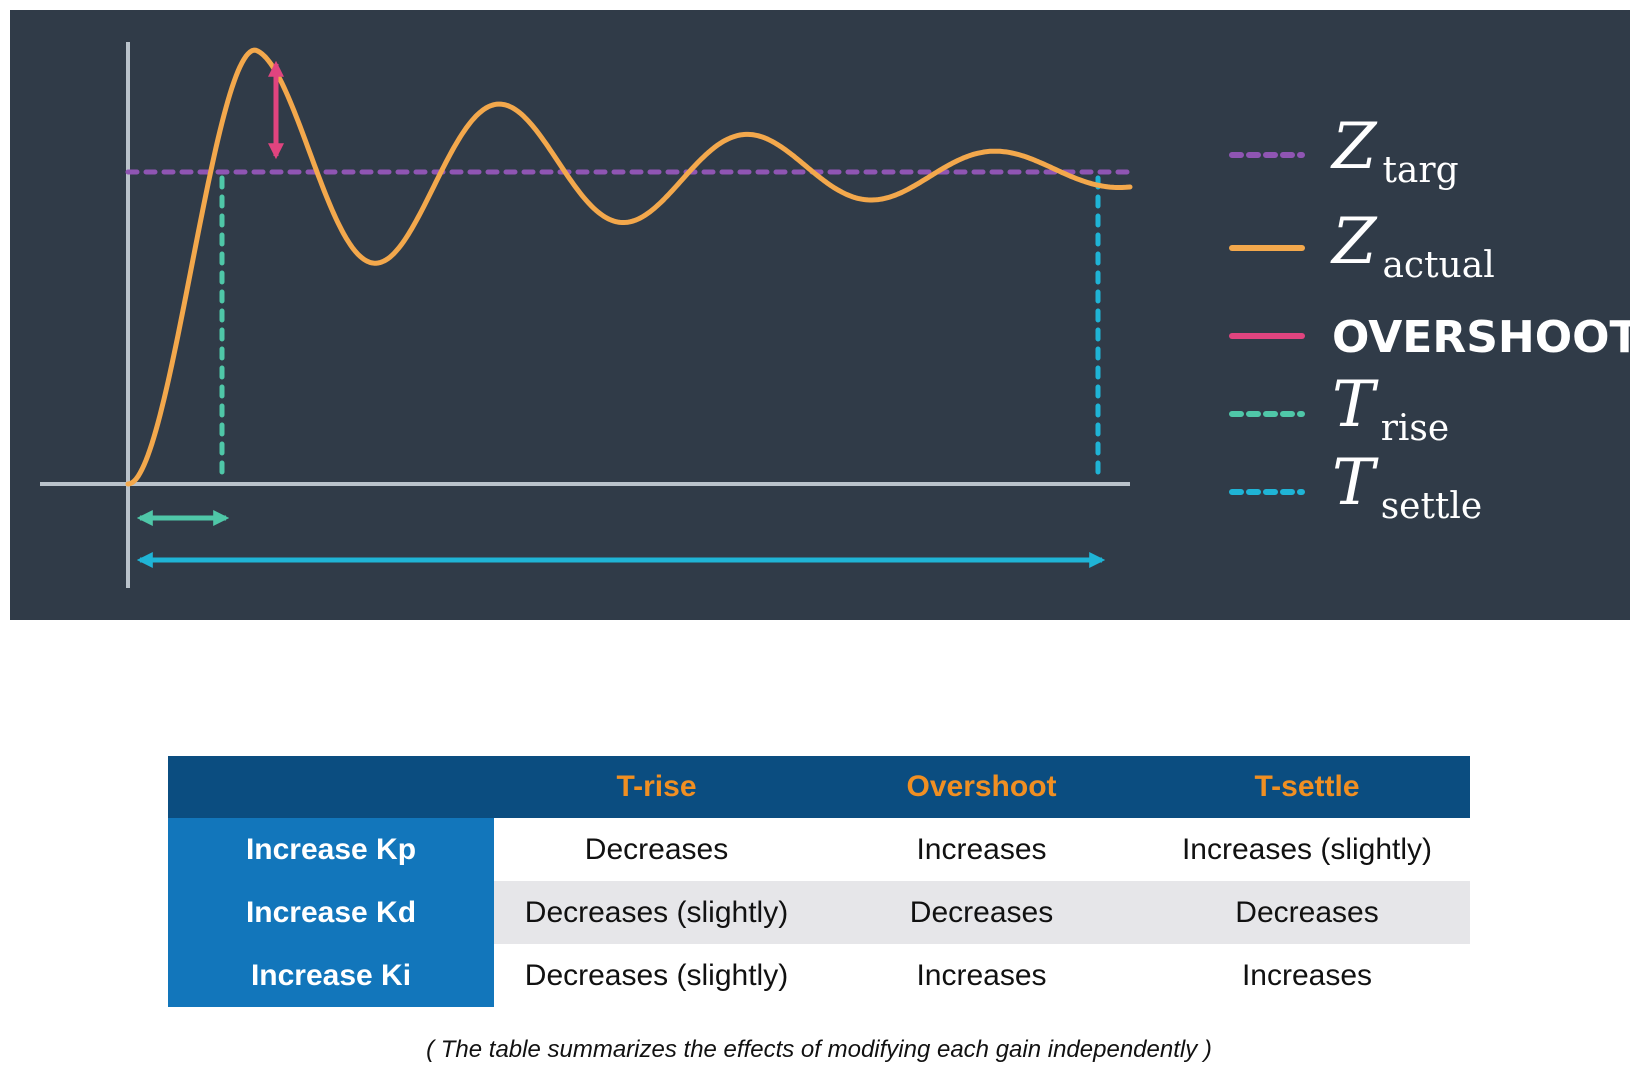 Image resolution: width=1638 pixels, height=1078 pixels. I want to click on table-cell: Increases (slightly), so click(1307, 849).